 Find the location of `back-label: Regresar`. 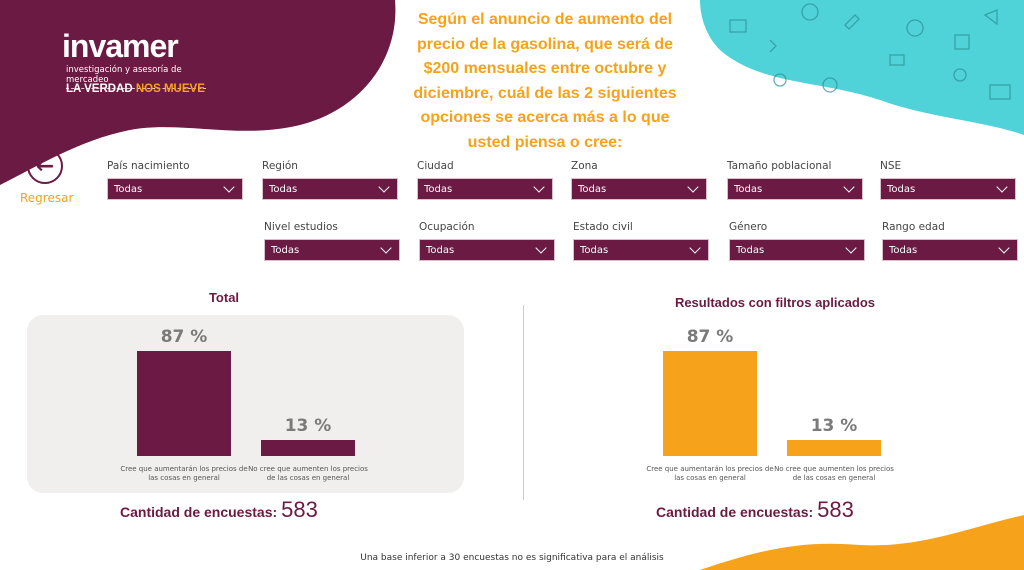

back-label: Regresar is located at coordinates (47, 198).